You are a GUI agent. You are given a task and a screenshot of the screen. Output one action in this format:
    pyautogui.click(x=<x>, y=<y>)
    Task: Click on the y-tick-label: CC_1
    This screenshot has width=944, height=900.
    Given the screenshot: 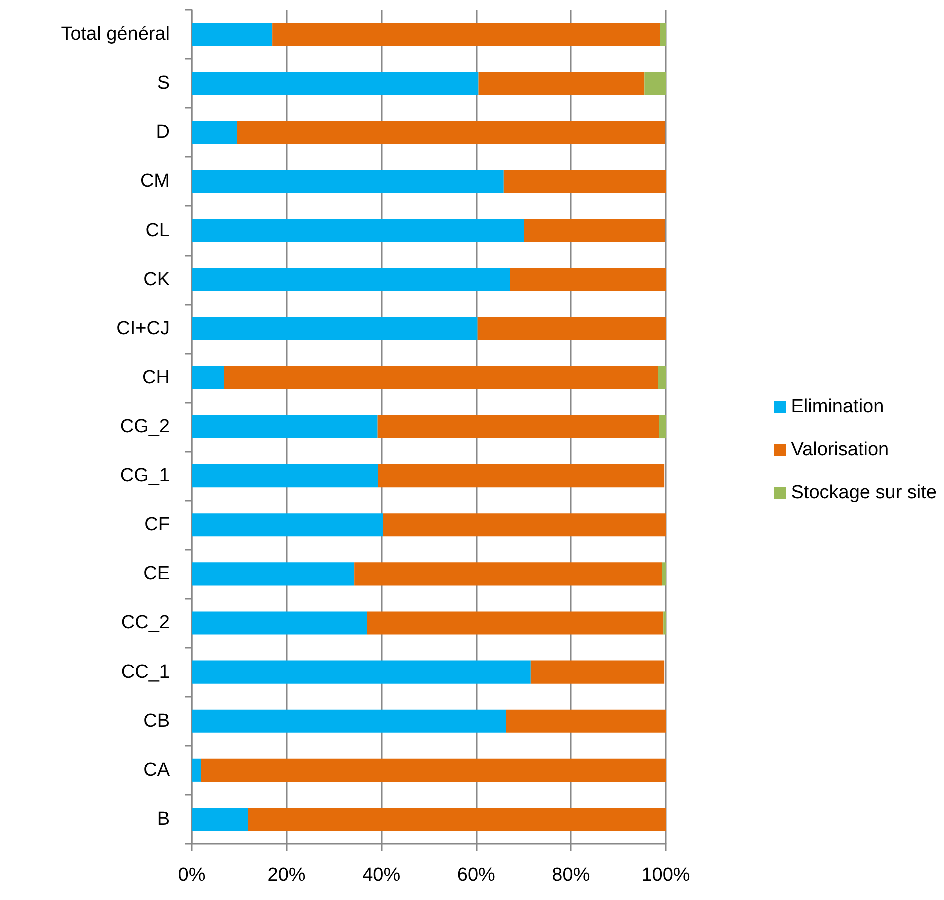 What is the action you would take?
    pyautogui.click(x=145, y=672)
    